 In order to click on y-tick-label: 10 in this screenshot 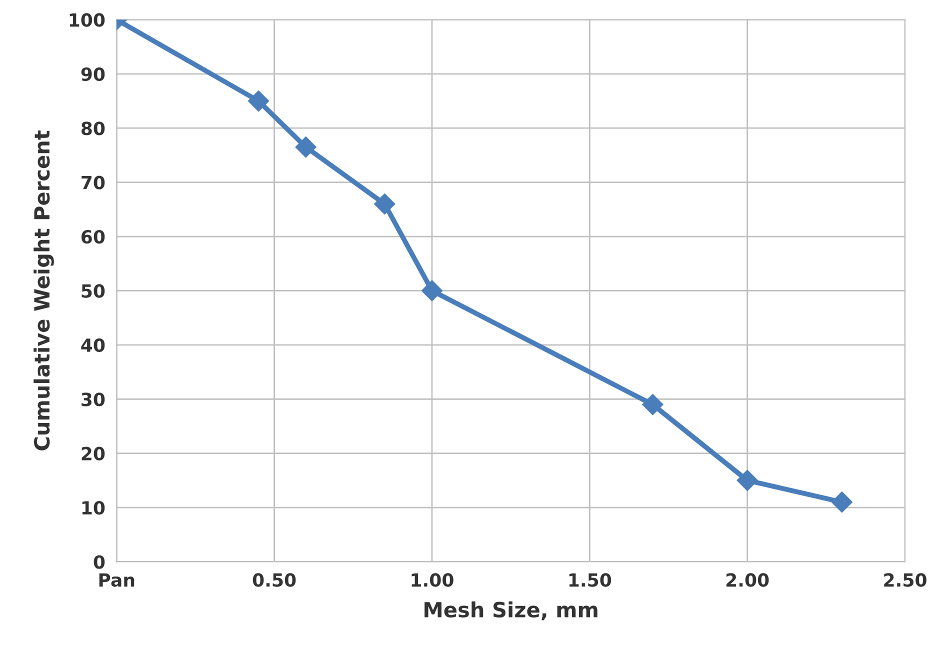, I will do `click(93, 507)`.